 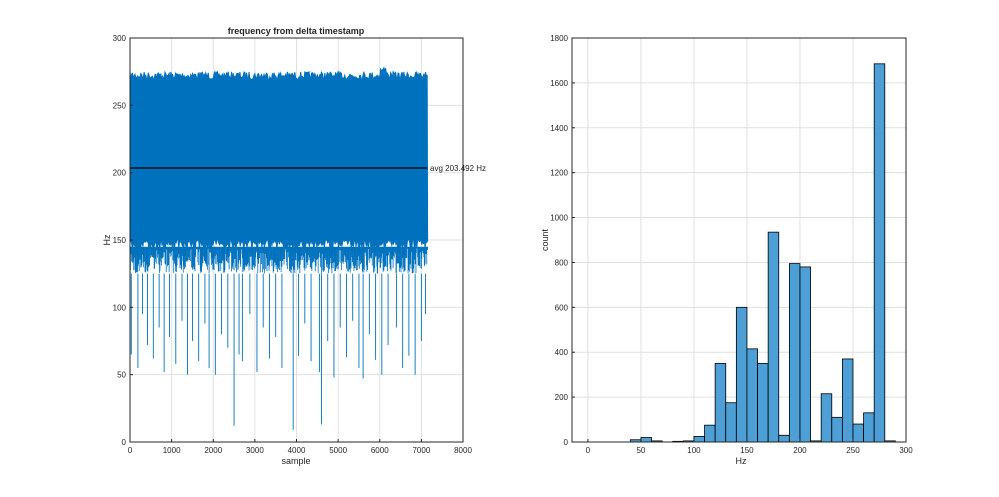 What do you see at coordinates (338, 450) in the screenshot?
I see `x-tick-label: 5000` at bounding box center [338, 450].